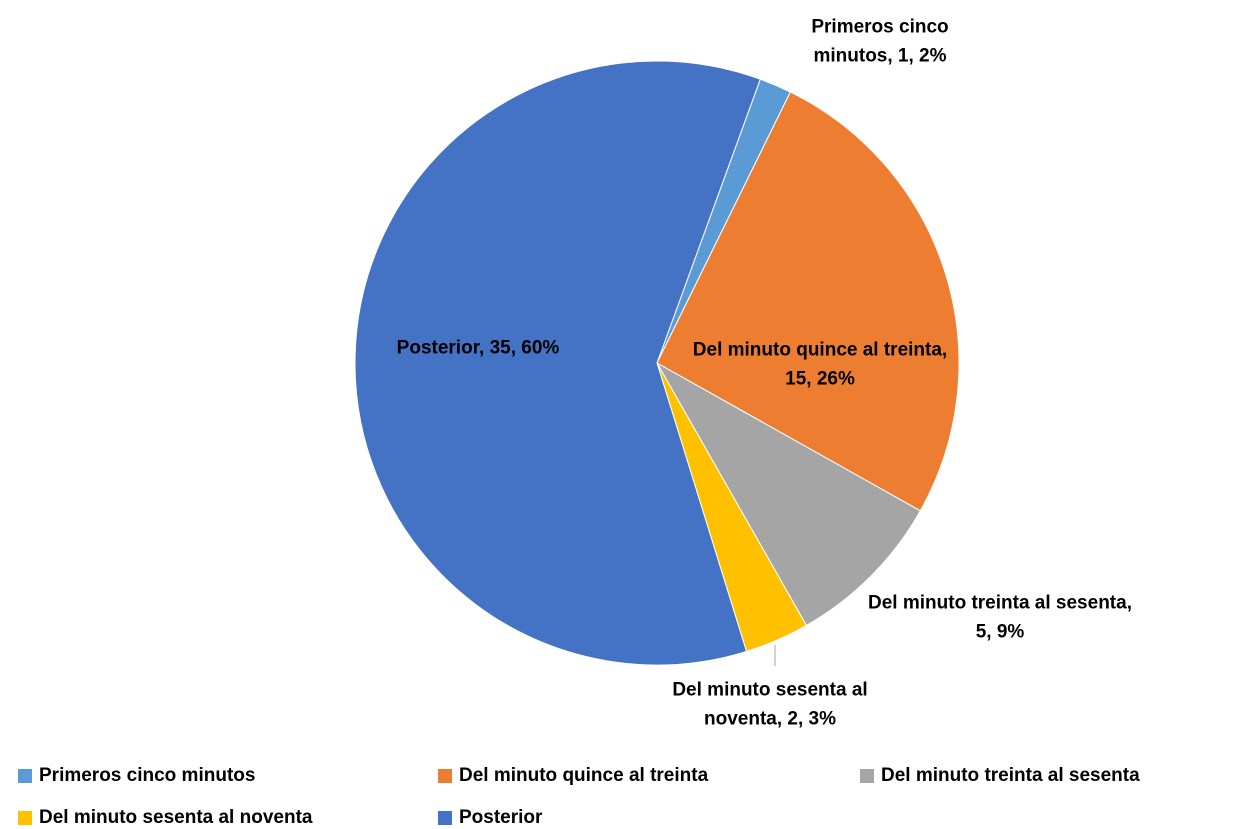 Image resolution: width=1241 pixels, height=829 pixels. What do you see at coordinates (478, 348) in the screenshot?
I see `data-label: Posterior, 35, 60%` at bounding box center [478, 348].